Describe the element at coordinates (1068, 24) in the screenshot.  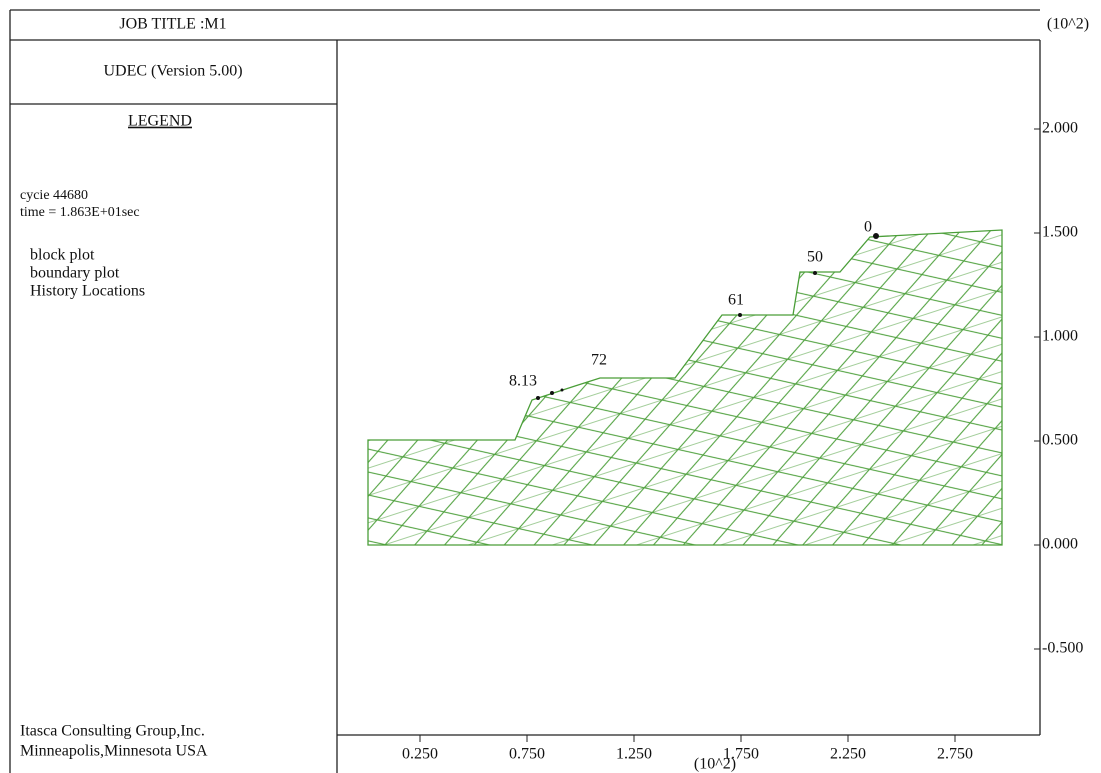
I see `y-unit: (10^2)` at that location.